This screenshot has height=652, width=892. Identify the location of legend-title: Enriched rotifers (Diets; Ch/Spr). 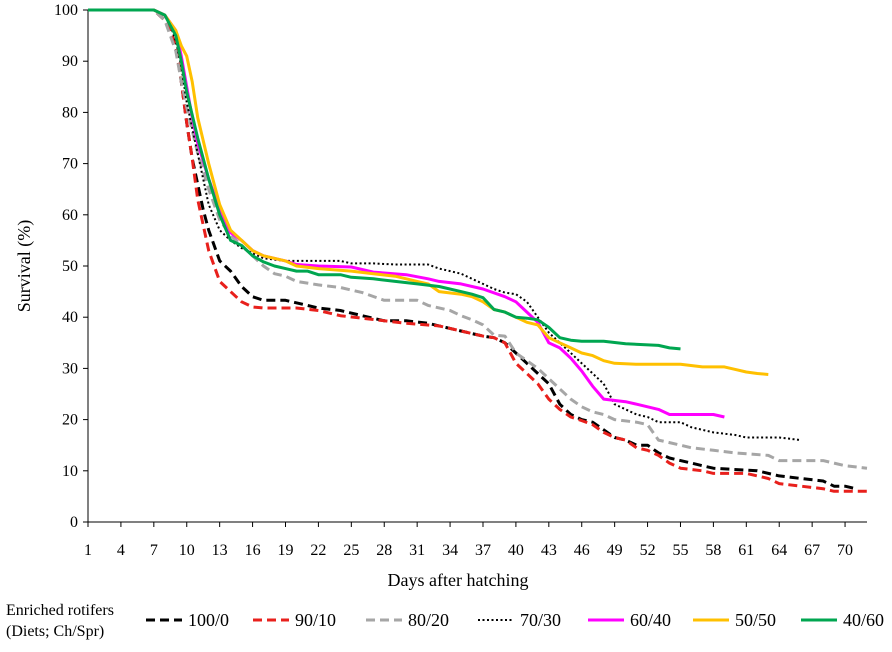
(60, 621).